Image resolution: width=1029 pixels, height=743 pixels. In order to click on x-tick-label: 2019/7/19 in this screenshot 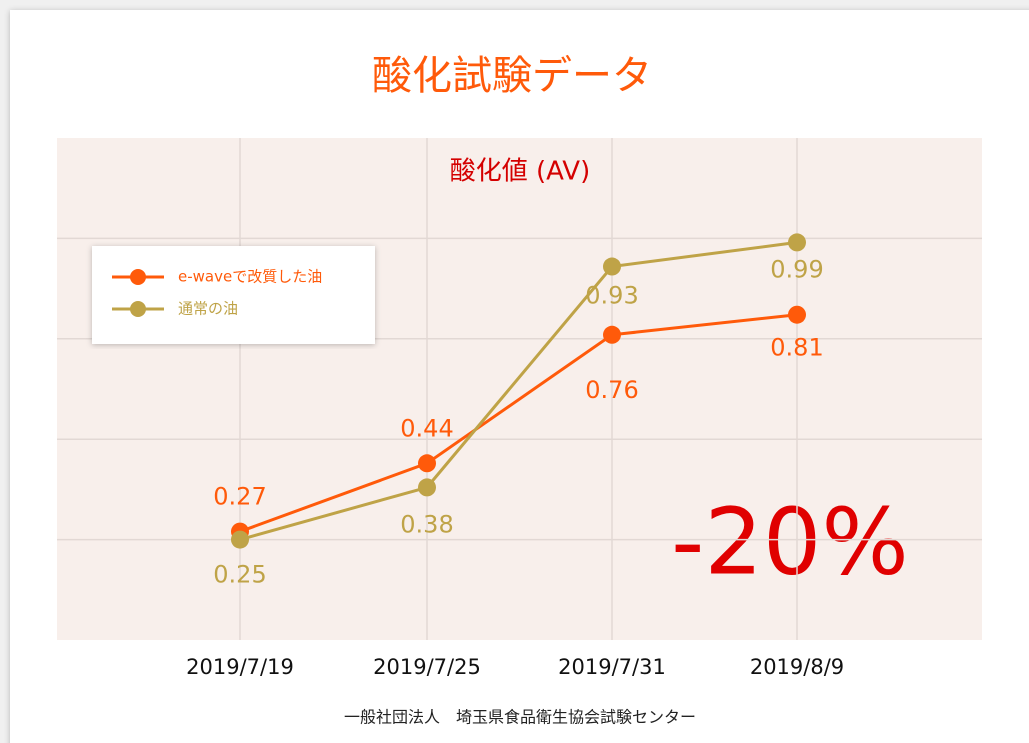, I will do `click(240, 667)`.